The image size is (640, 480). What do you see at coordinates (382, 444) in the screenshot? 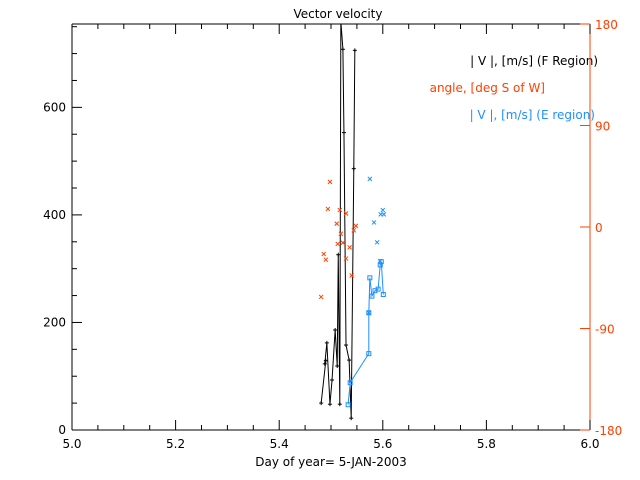
I see `x-tick-label: 5.6` at bounding box center [382, 444].